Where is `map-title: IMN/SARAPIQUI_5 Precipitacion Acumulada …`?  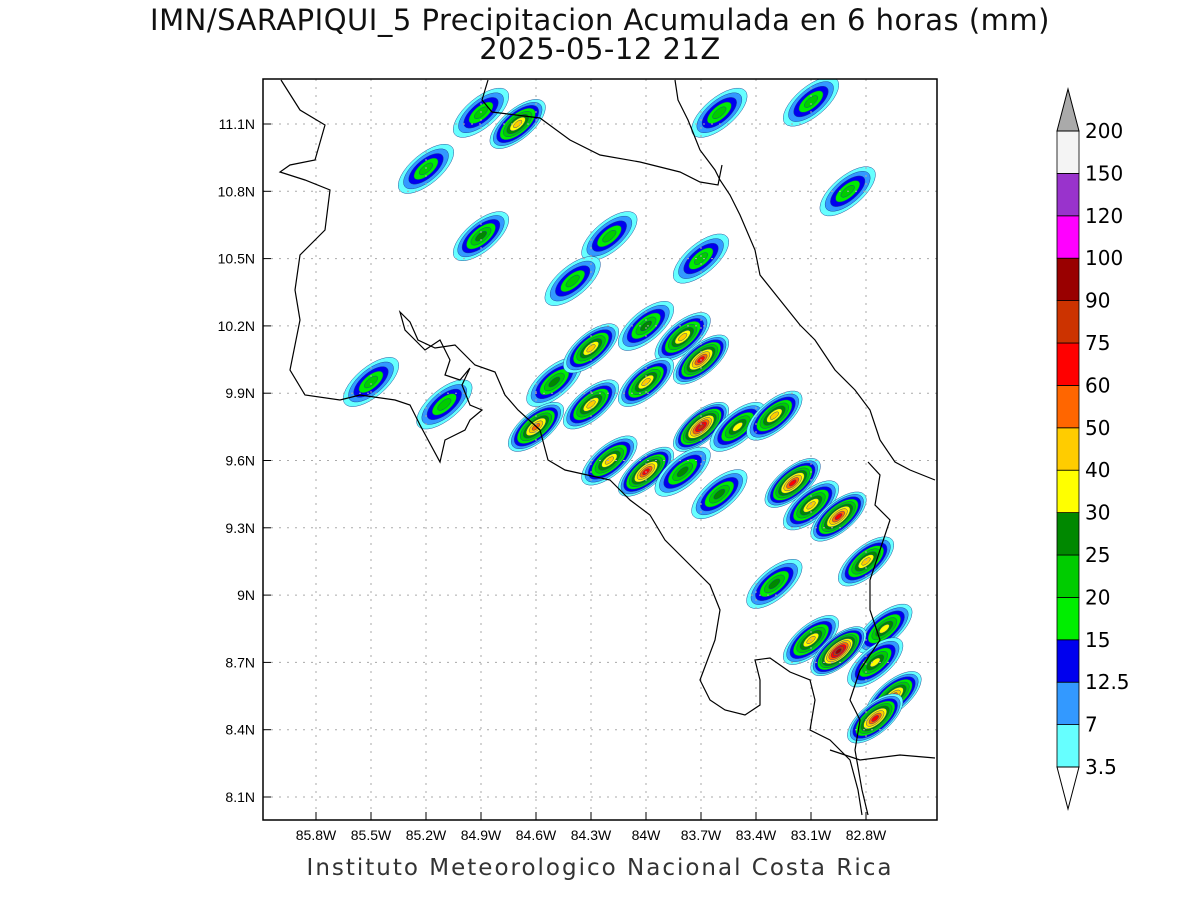 map-title: IMN/SARAPIQUI_5 Precipitacion Acumulada … is located at coordinates (600, 20).